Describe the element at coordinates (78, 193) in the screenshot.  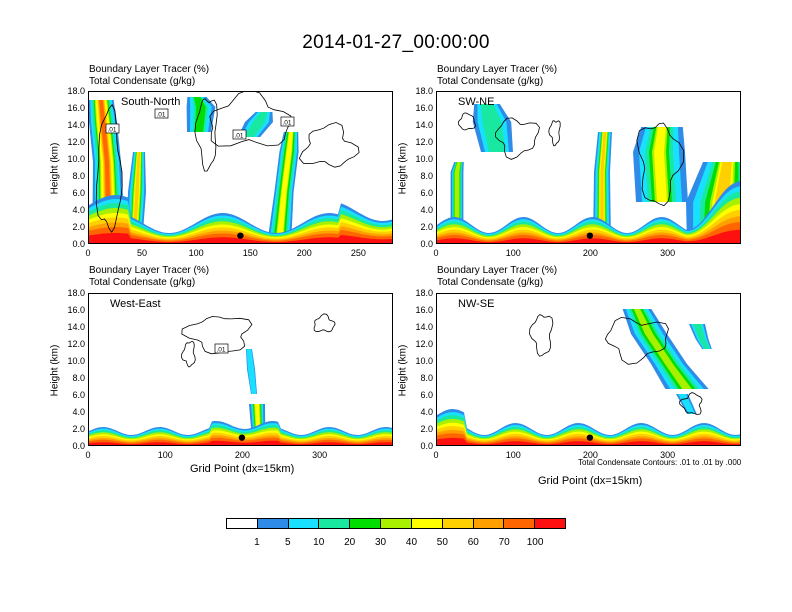
I see `panel1-y-tick-label: 6.0` at that location.